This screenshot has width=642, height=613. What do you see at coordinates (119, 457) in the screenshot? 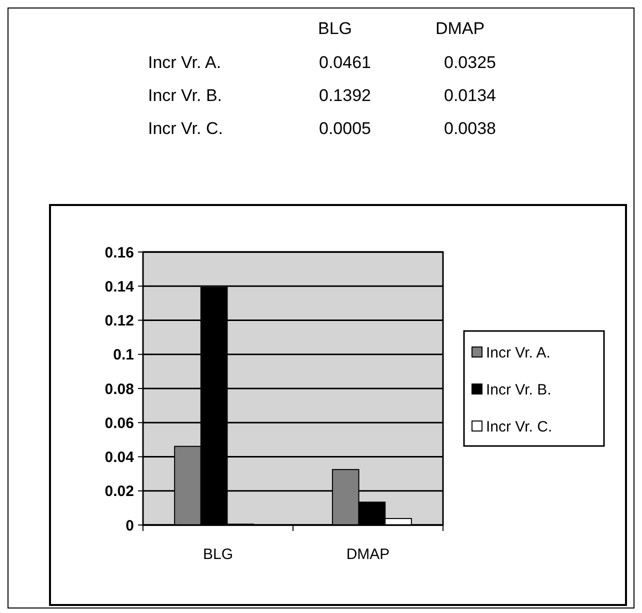
I see `y-tick-label: 0.04` at bounding box center [119, 457].